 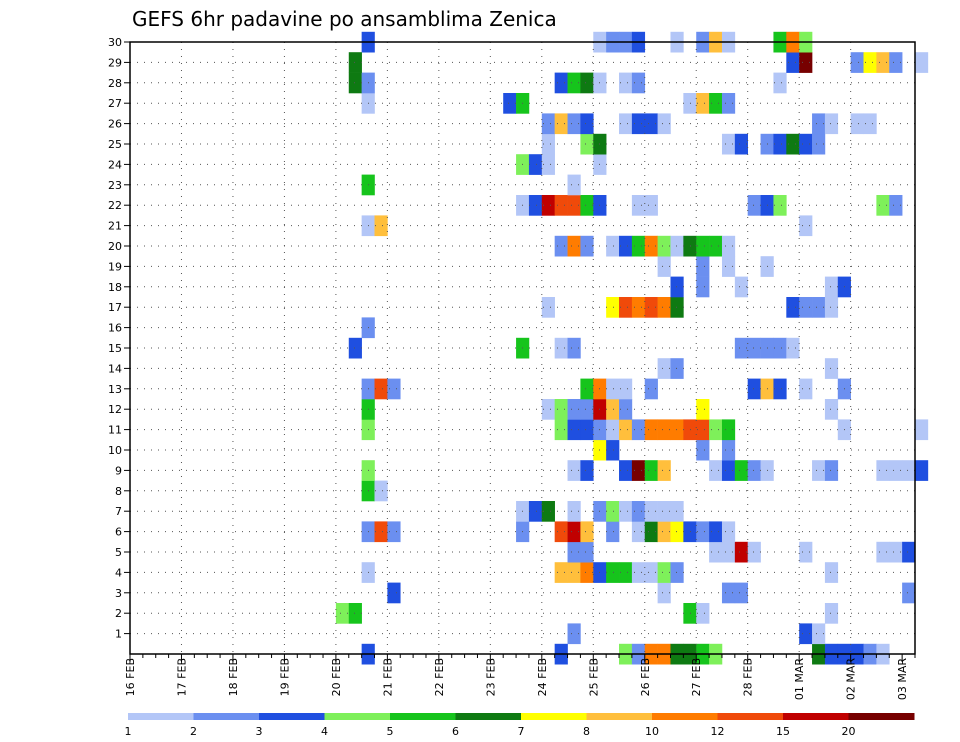 What do you see at coordinates (336, 677) in the screenshot?
I see `x-tick-label: 20 FEB` at bounding box center [336, 677].